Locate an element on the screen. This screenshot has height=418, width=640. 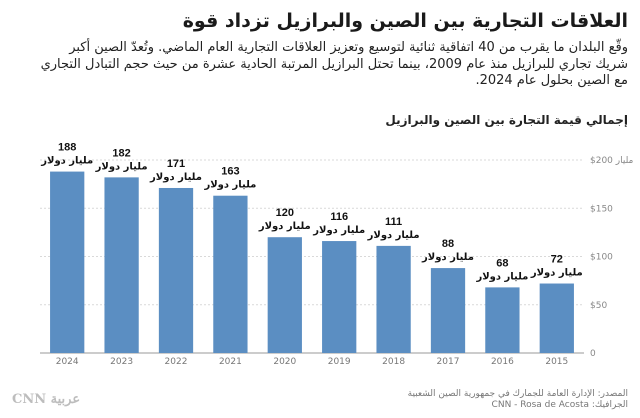
data-label-value: 188 is located at coordinates (67, 148).